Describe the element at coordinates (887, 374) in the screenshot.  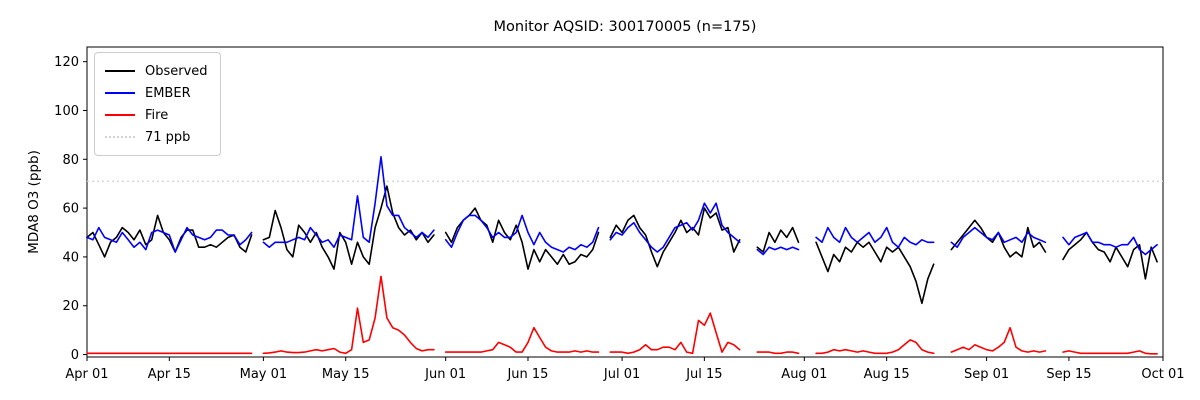
I see `x-axis-tick-label: Aug 15` at that location.